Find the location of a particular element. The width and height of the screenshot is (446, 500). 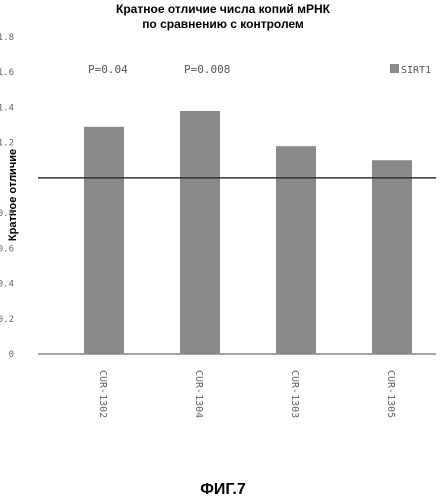

chart-title-line-1: Кратное отличие числа копий мРНК is located at coordinates (223, 9).